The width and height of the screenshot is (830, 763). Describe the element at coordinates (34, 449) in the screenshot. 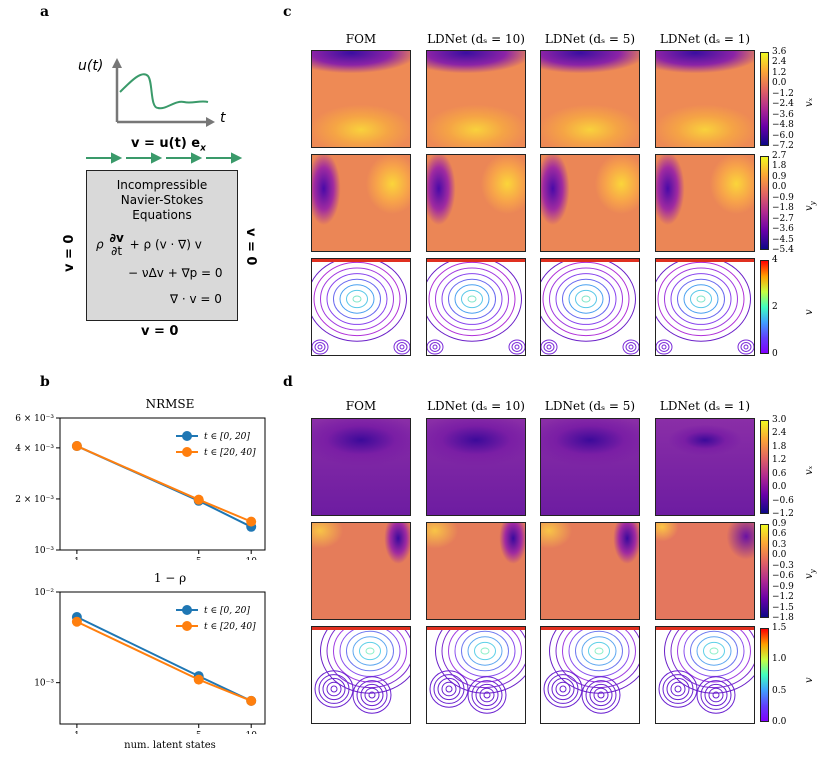

I see `y-tick-label: 4 × 10⁻³` at that location.